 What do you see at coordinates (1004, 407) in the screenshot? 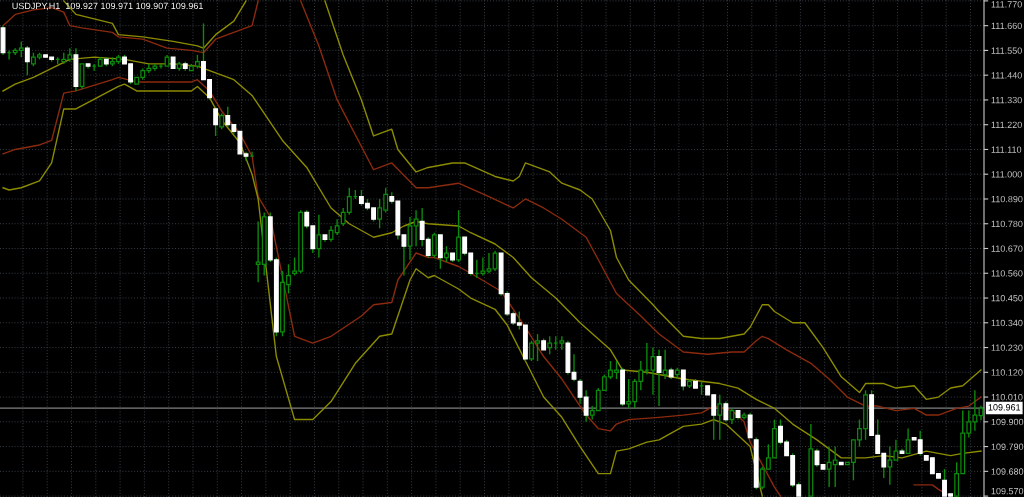
I see `ref-line-label: 109.961` at bounding box center [1004, 407].